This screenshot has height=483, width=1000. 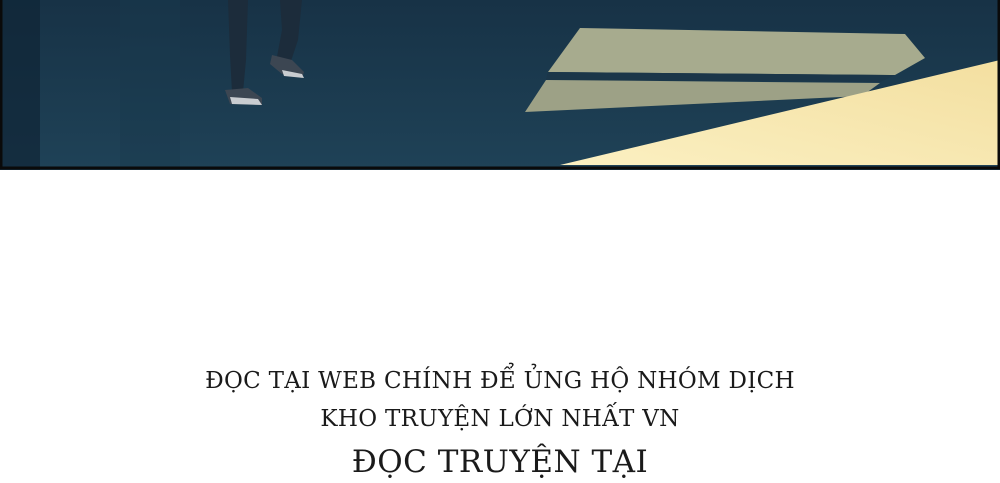 What do you see at coordinates (500, 462) in the screenshot?
I see `credit-line-read-at: ĐỌC TRUYỆN TẠI` at bounding box center [500, 462].